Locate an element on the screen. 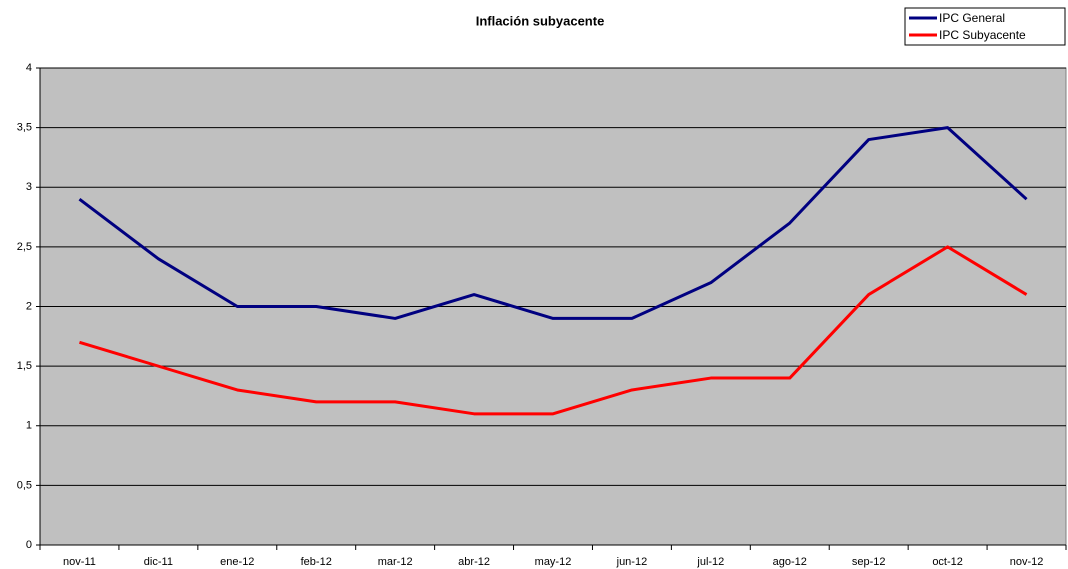 This screenshot has height=569, width=1068. x-tick-label: sep-12 is located at coordinates (869, 562).